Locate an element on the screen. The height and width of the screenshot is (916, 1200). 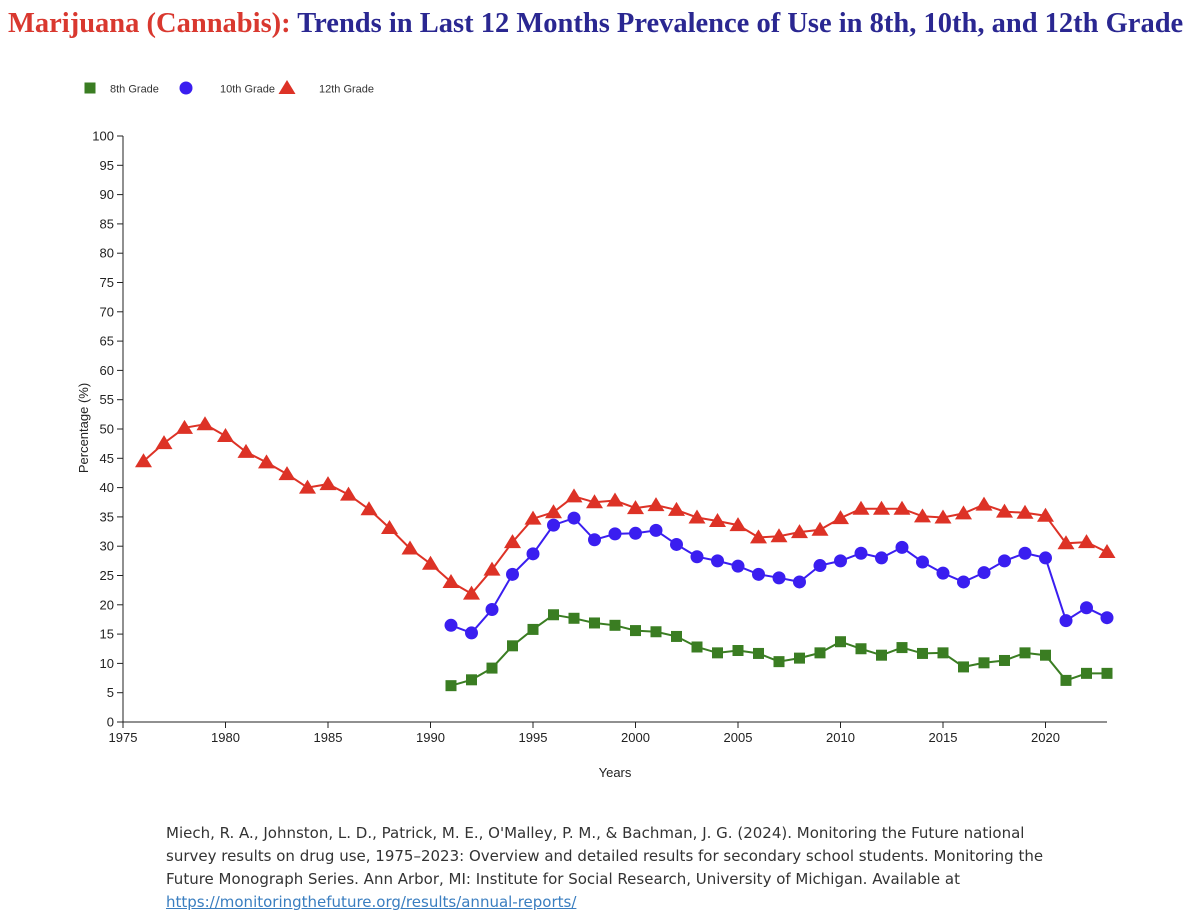
x-tick-label: 1990 is located at coordinates (430, 737).